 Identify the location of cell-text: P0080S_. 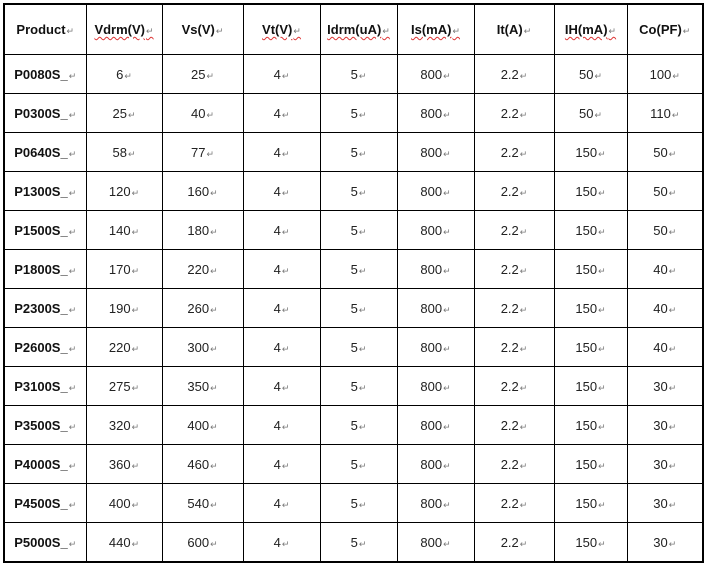
(45, 74).